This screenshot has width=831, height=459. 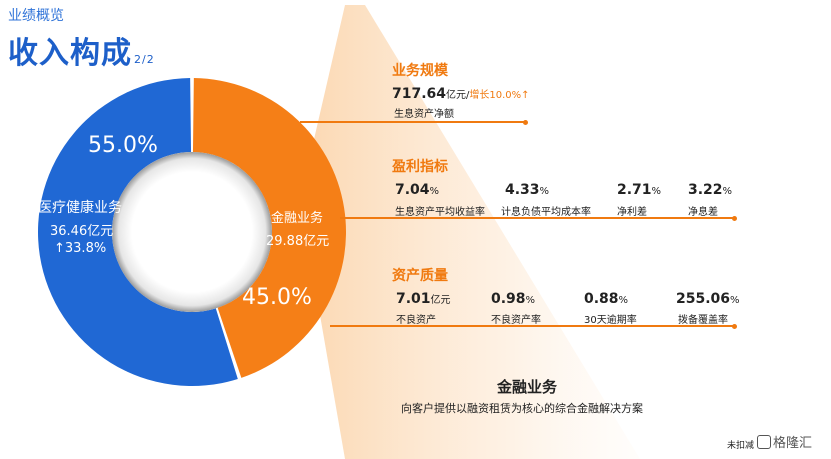 I want to click on quality-item: 0.98%, so click(x=513, y=299).